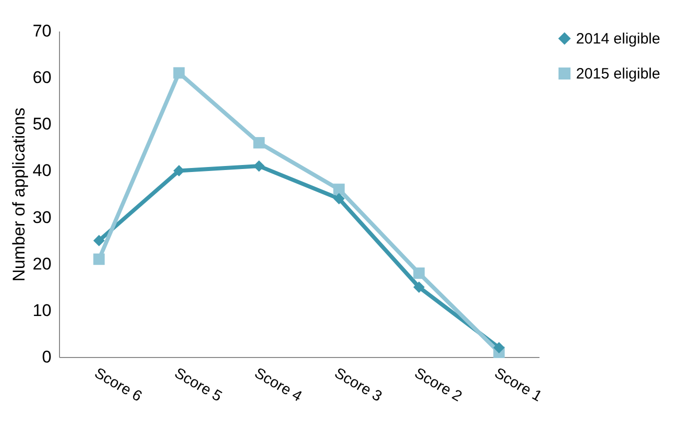 Image resolution: width=680 pixels, height=421 pixels. Describe the element at coordinates (42, 217) in the screenshot. I see `y-tick-label: 30` at that location.